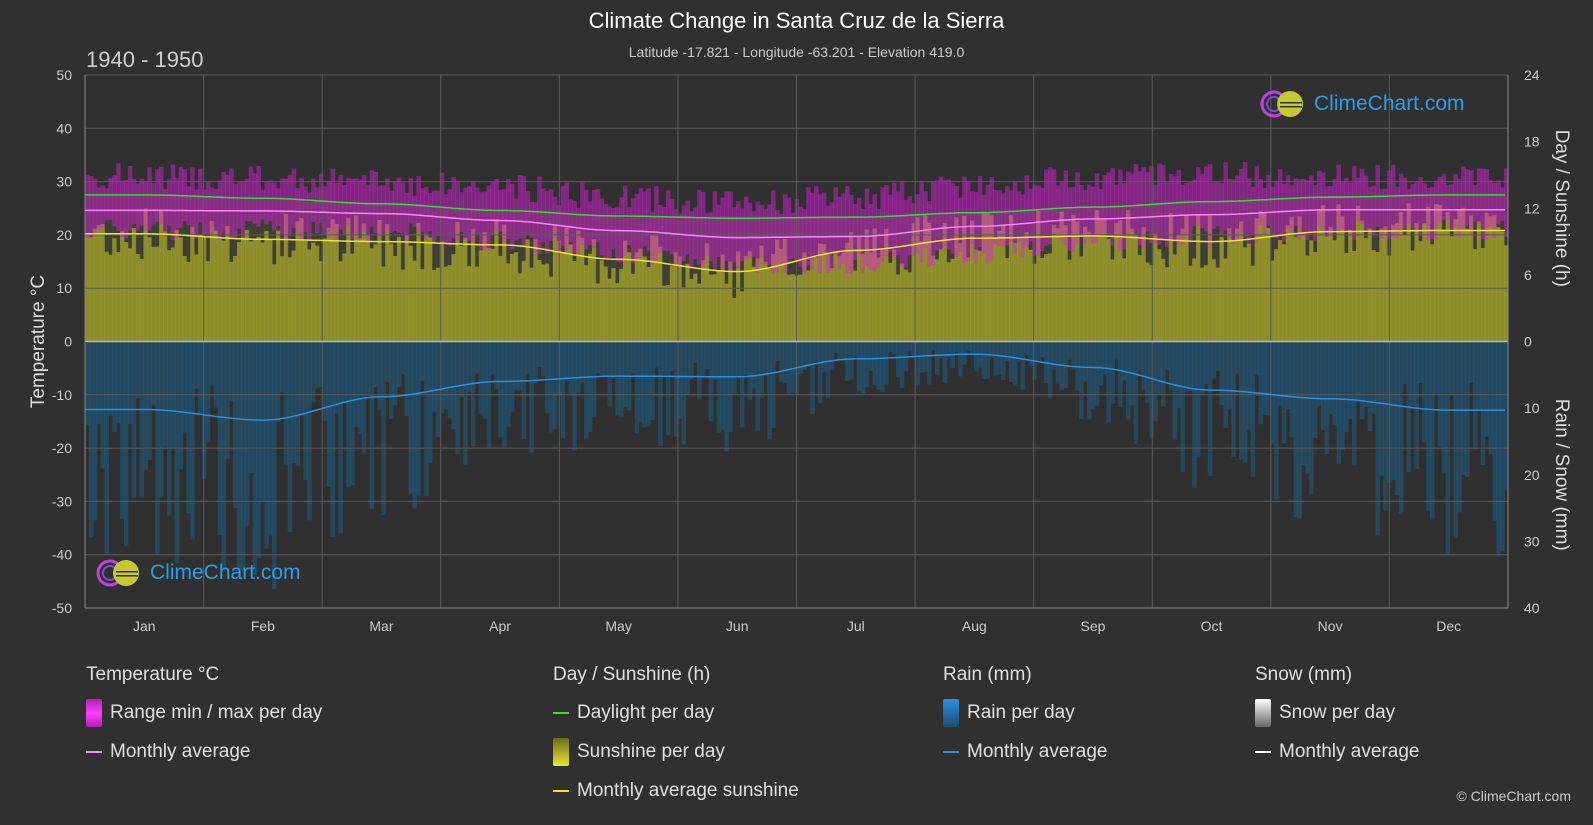  Describe the element at coordinates (737, 626) in the screenshot. I see `month-tick-label: Jun` at that location.